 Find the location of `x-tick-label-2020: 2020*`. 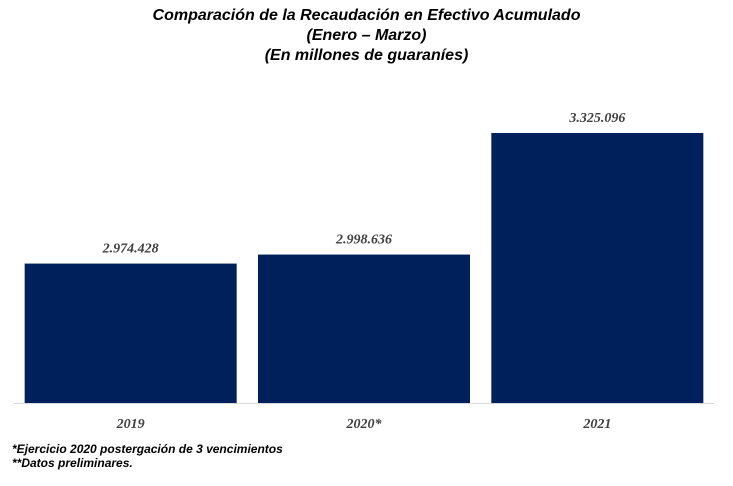

x-tick-label-2020: 2020* is located at coordinates (364, 424).